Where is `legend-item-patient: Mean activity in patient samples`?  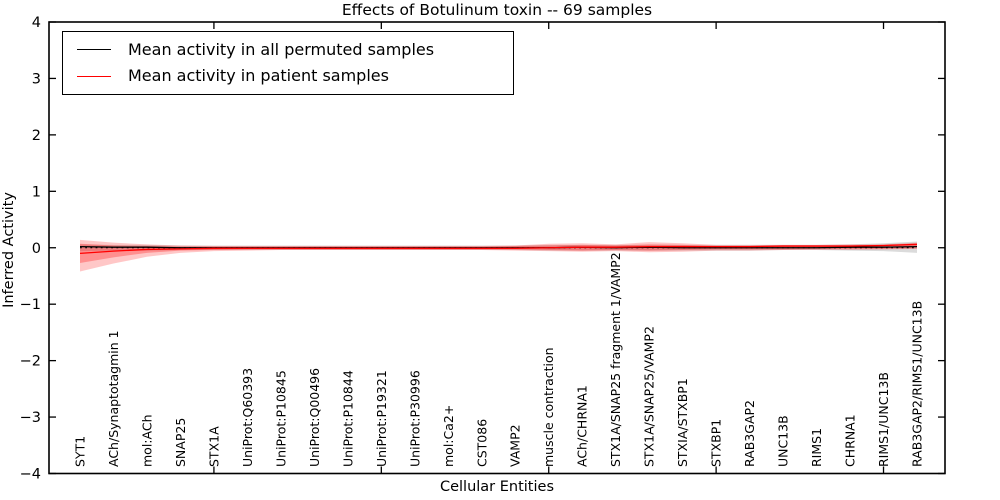 legend-item-patient: Mean activity in patient samples is located at coordinates (288, 76).